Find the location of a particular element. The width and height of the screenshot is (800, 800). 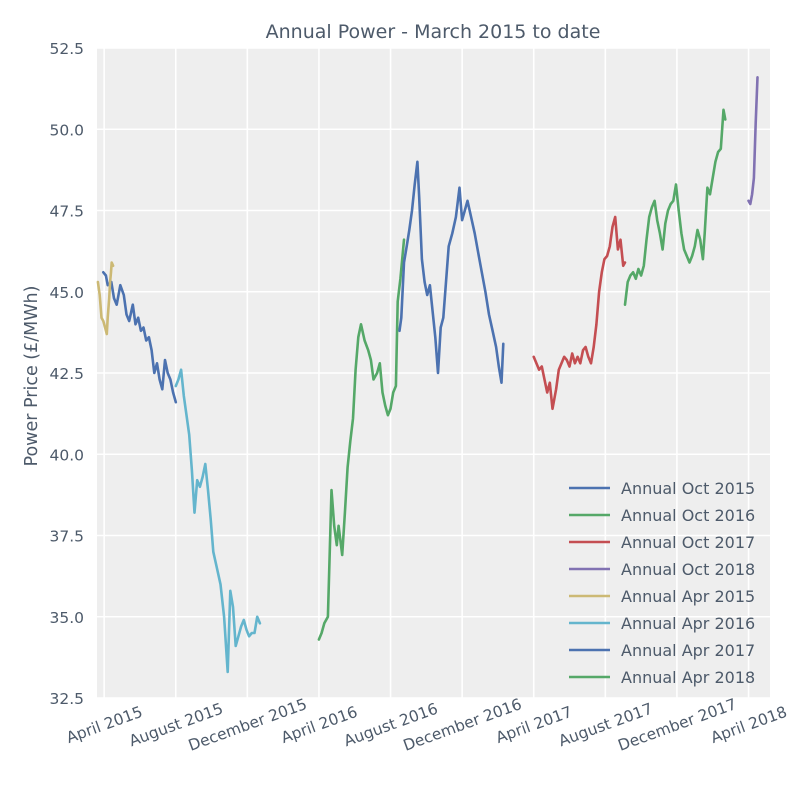

legend-label: Annual Oct 2016 is located at coordinates (688, 515).